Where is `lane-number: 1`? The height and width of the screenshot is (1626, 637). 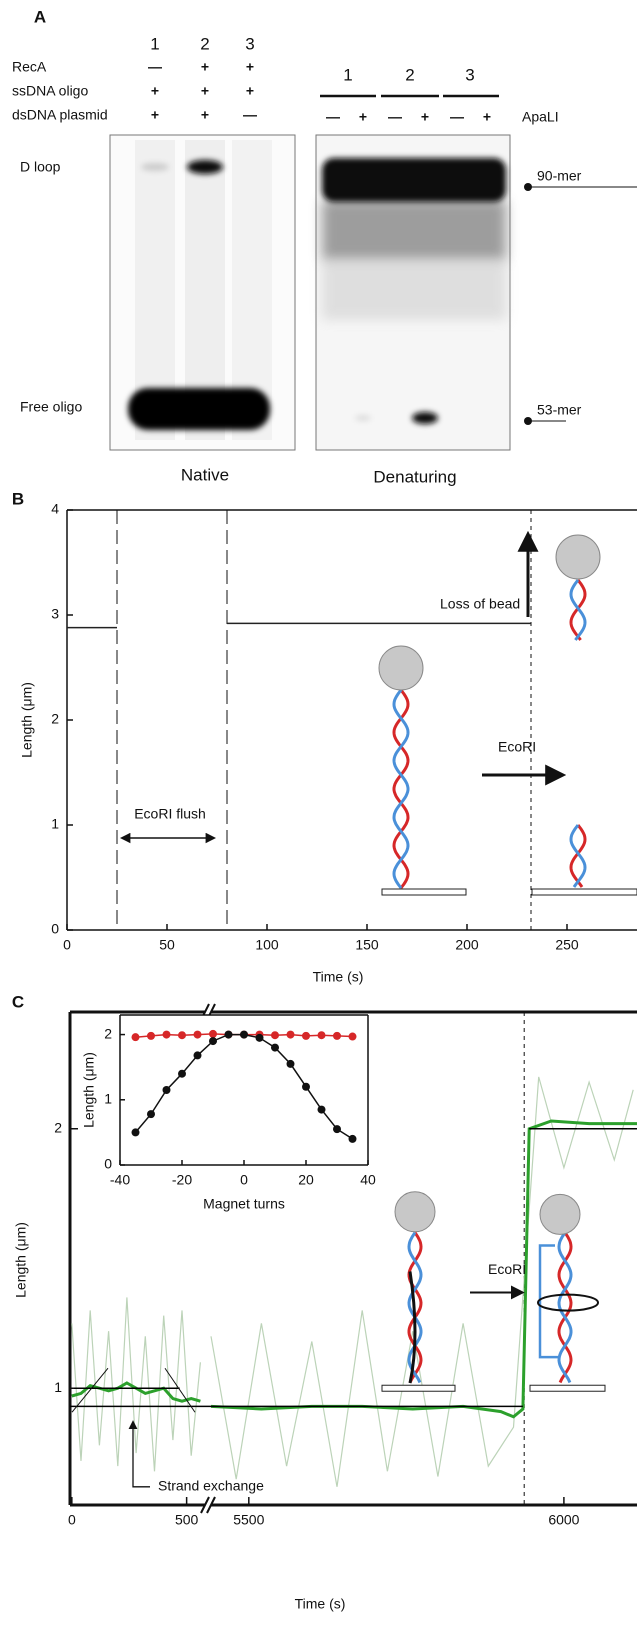
lane-number: 1 is located at coordinates (154, 43).